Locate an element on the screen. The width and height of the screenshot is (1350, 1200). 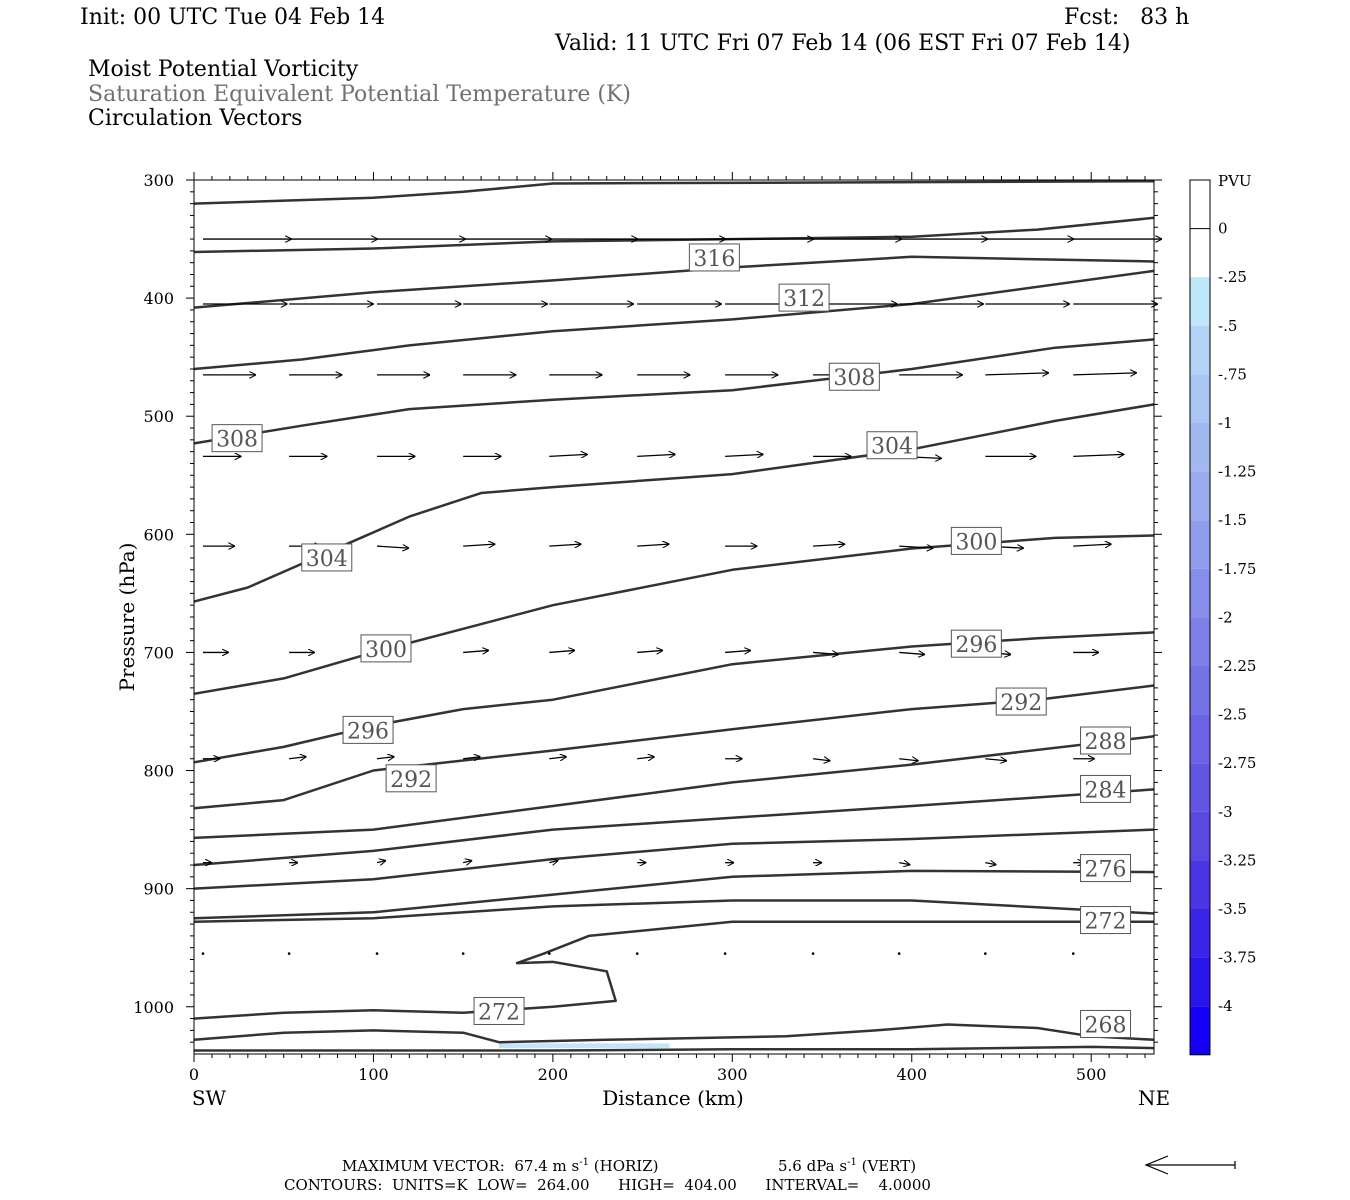
contour-label-304-1: 304 is located at coordinates (892, 447).